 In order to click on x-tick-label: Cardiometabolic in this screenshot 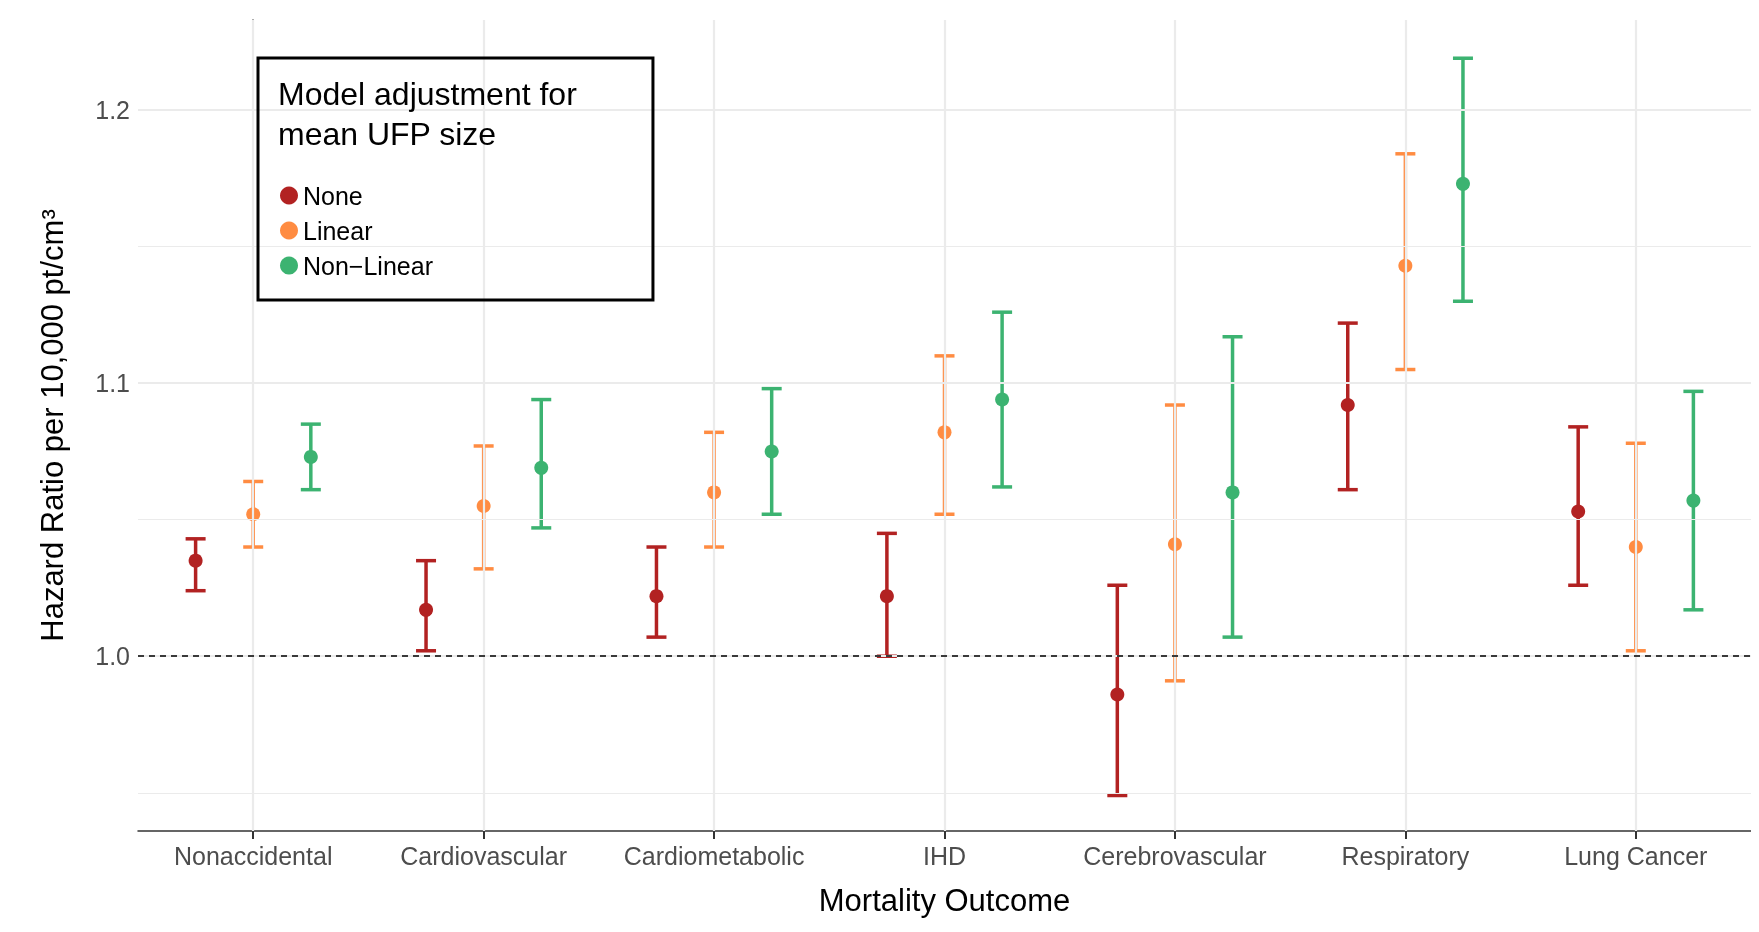, I will do `click(714, 855)`.